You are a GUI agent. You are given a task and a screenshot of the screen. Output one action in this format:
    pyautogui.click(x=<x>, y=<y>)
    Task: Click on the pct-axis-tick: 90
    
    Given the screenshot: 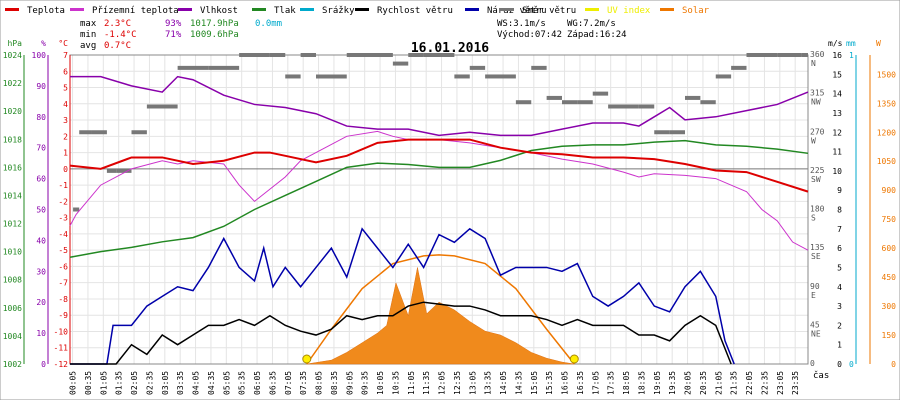 What is the action you would take?
    pyautogui.click(x=41, y=86)
    